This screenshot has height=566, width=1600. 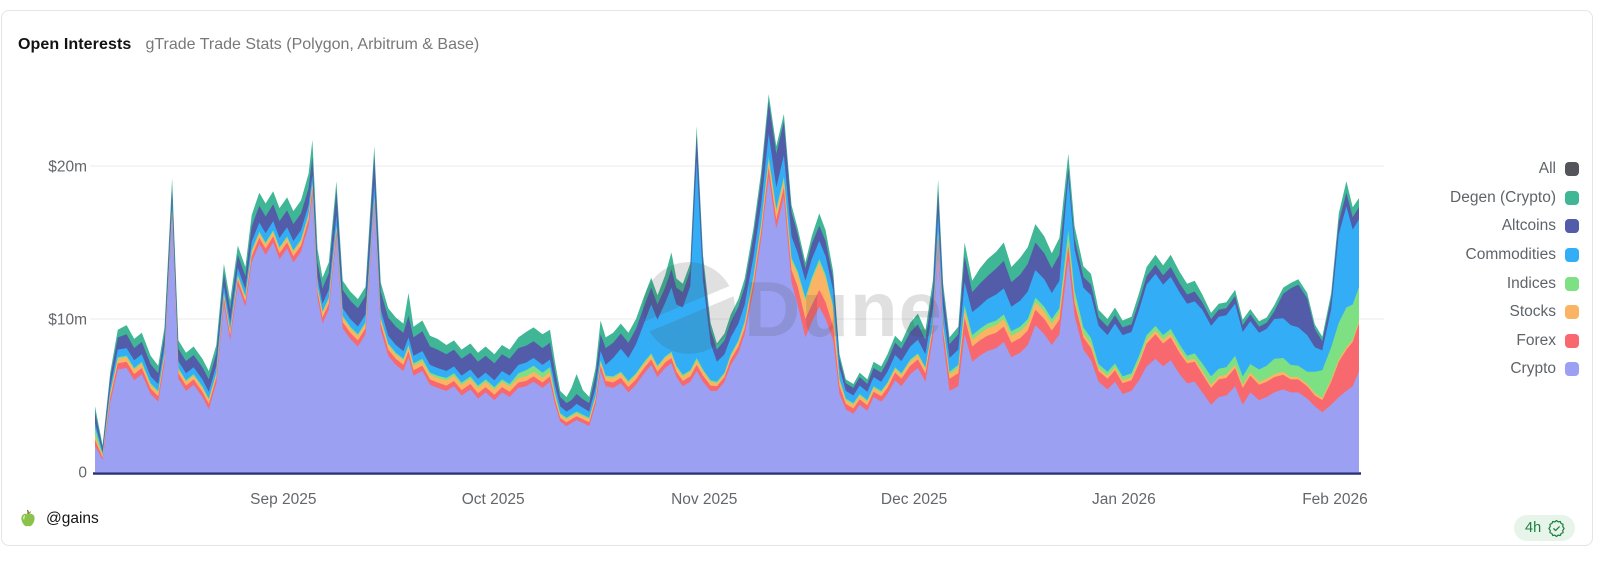 What do you see at coordinates (67, 320) in the screenshot?
I see `y-axis-tick-label: $10m` at bounding box center [67, 320].